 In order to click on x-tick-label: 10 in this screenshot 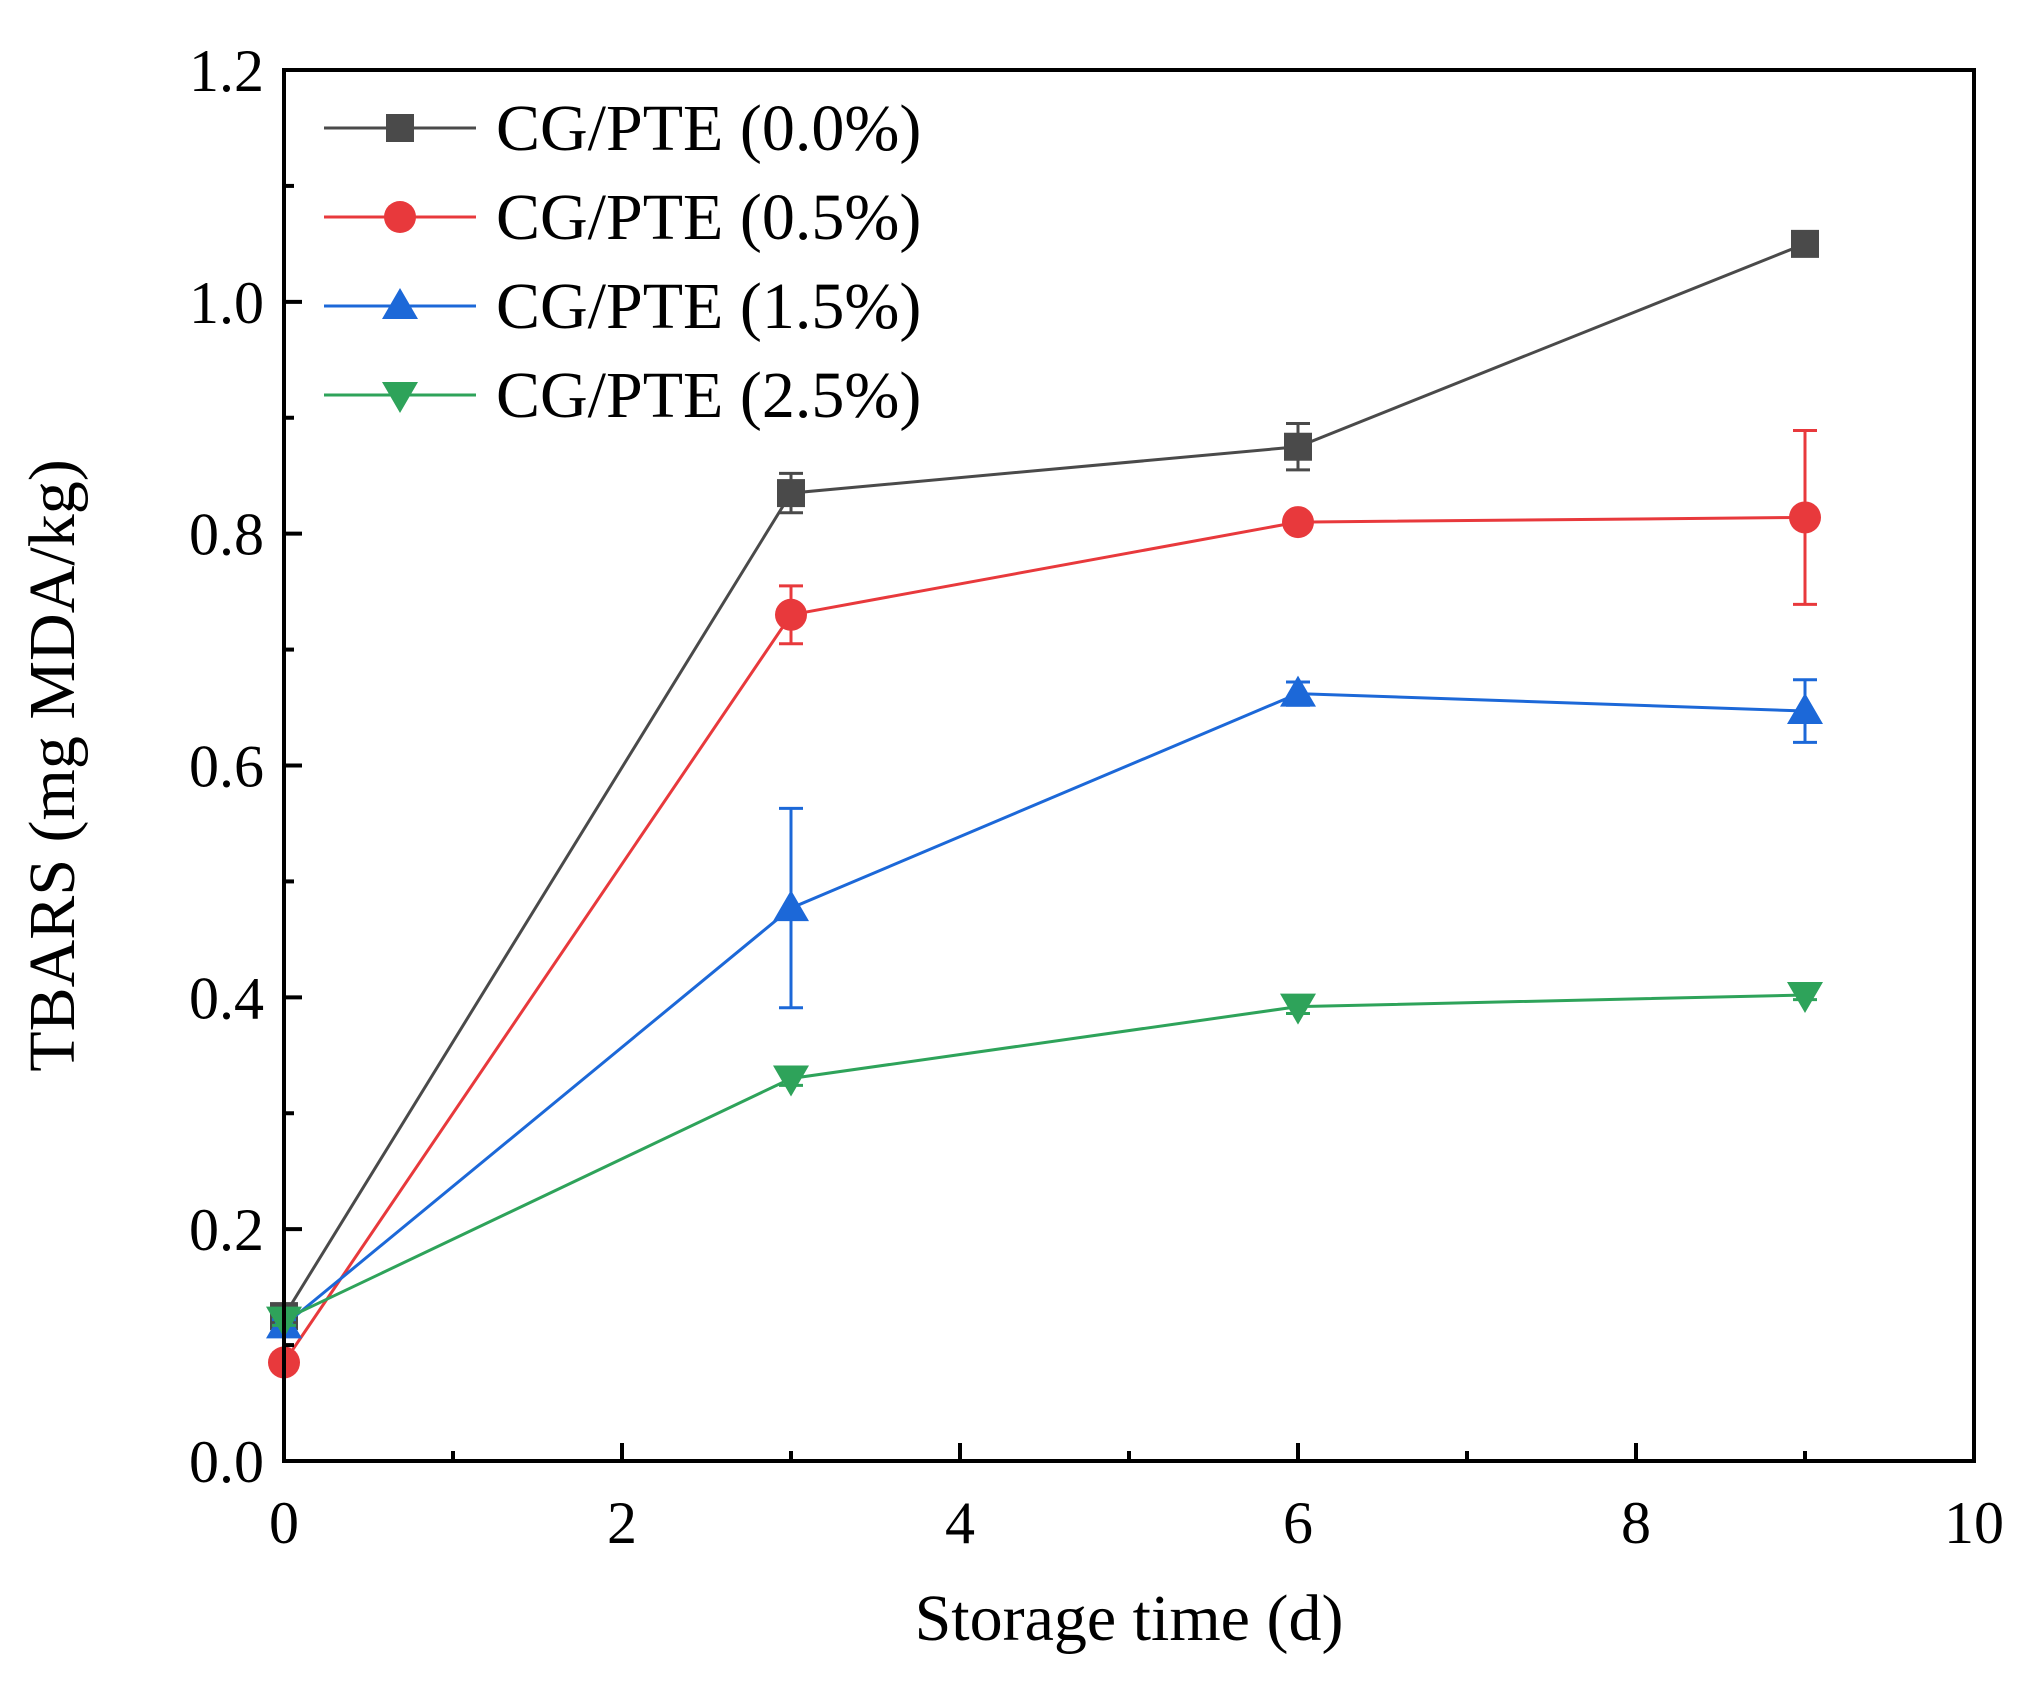, I will do `click(1974, 1523)`.